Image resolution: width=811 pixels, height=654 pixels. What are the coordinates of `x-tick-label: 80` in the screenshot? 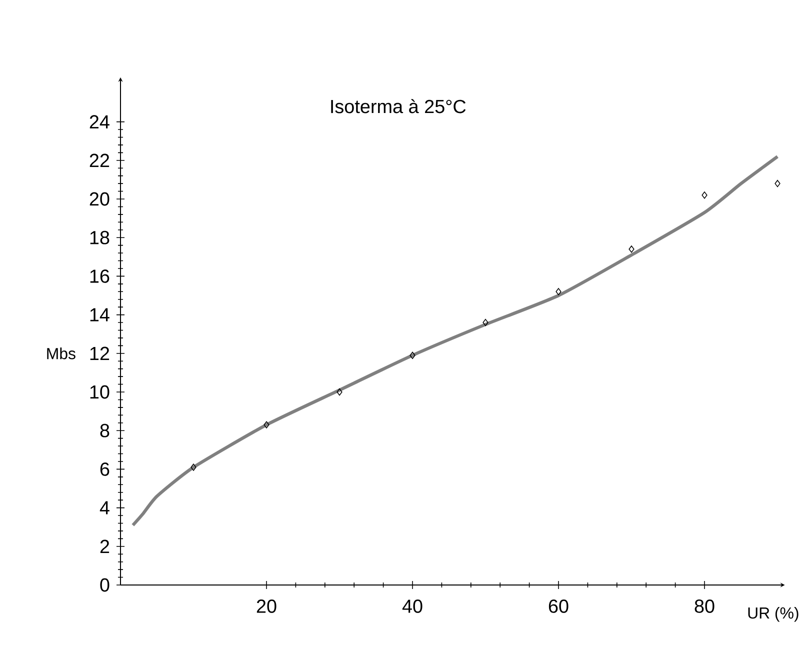 It's located at (704, 606).